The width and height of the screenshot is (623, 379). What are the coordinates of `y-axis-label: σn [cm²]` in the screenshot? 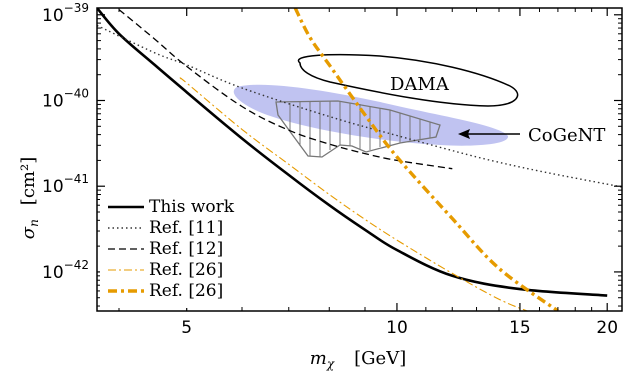 It's located at (29, 198).